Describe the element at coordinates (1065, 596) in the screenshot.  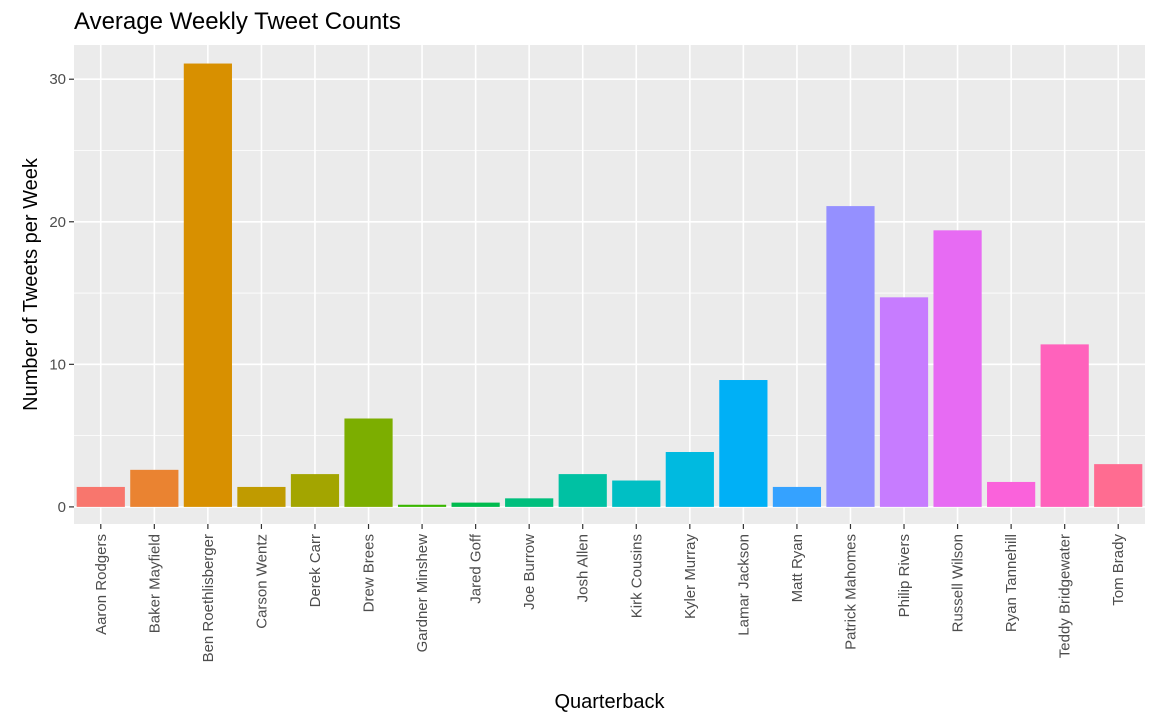
I see `x-tick-label: Teddy Bridgewater` at that location.